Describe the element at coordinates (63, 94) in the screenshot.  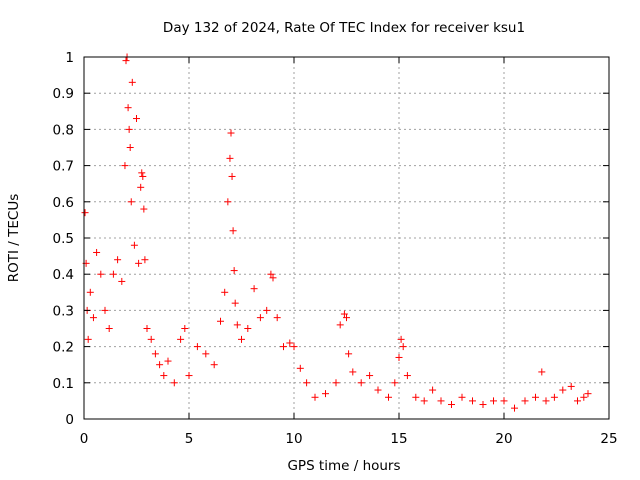
I see `y-tick-label: 0.9` at that location.